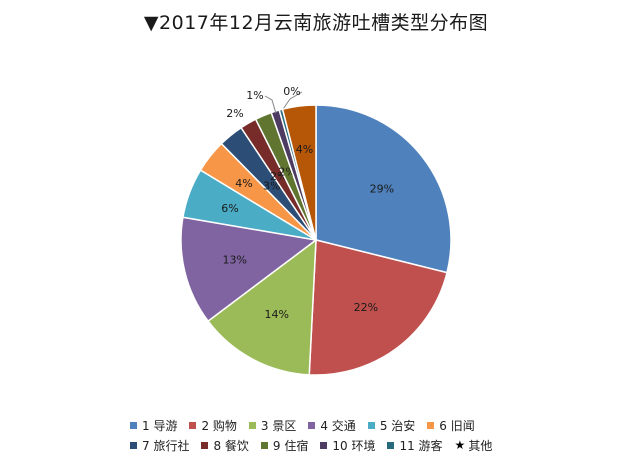 The width and height of the screenshot is (632, 461). I want to click on legend-label: 其他, so click(480, 445).